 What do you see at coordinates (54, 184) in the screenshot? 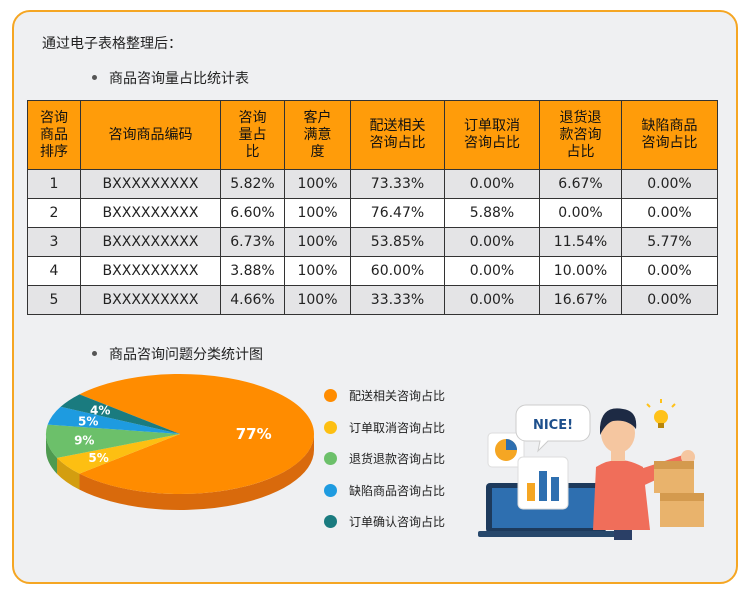
I see `table-cell: 1` at bounding box center [54, 184].